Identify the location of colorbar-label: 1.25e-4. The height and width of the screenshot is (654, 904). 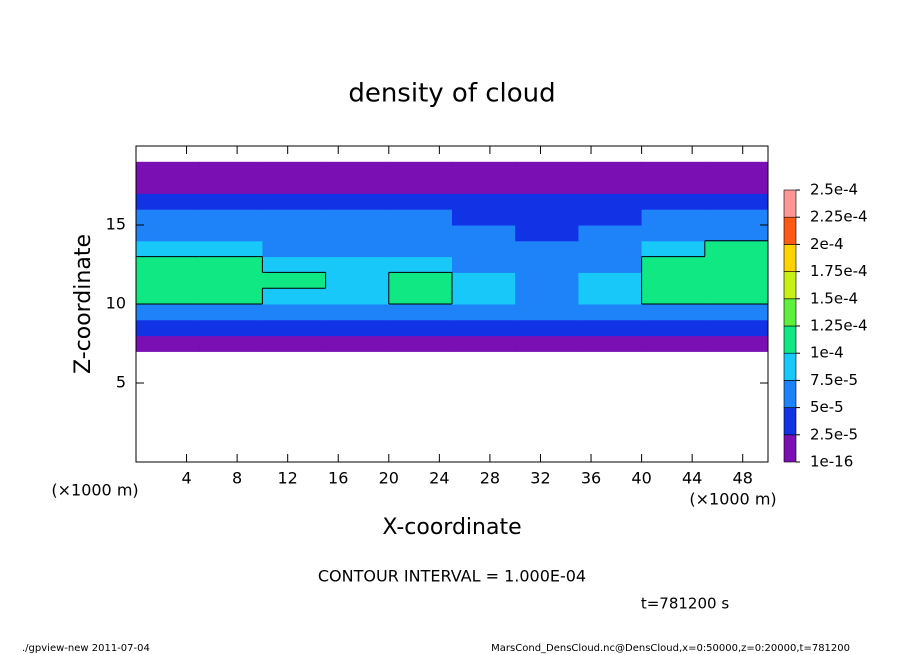
(839, 326).